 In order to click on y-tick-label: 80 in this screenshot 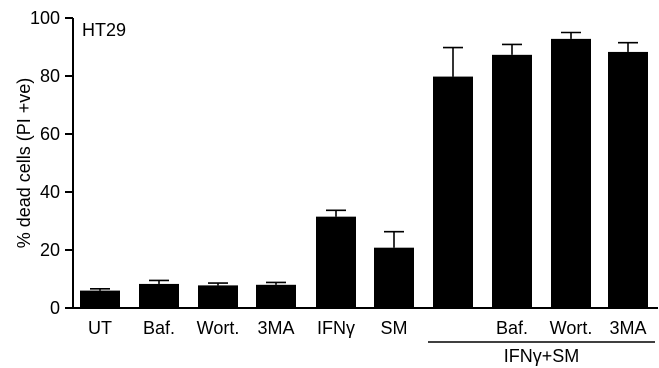, I will do `click(50, 76)`.